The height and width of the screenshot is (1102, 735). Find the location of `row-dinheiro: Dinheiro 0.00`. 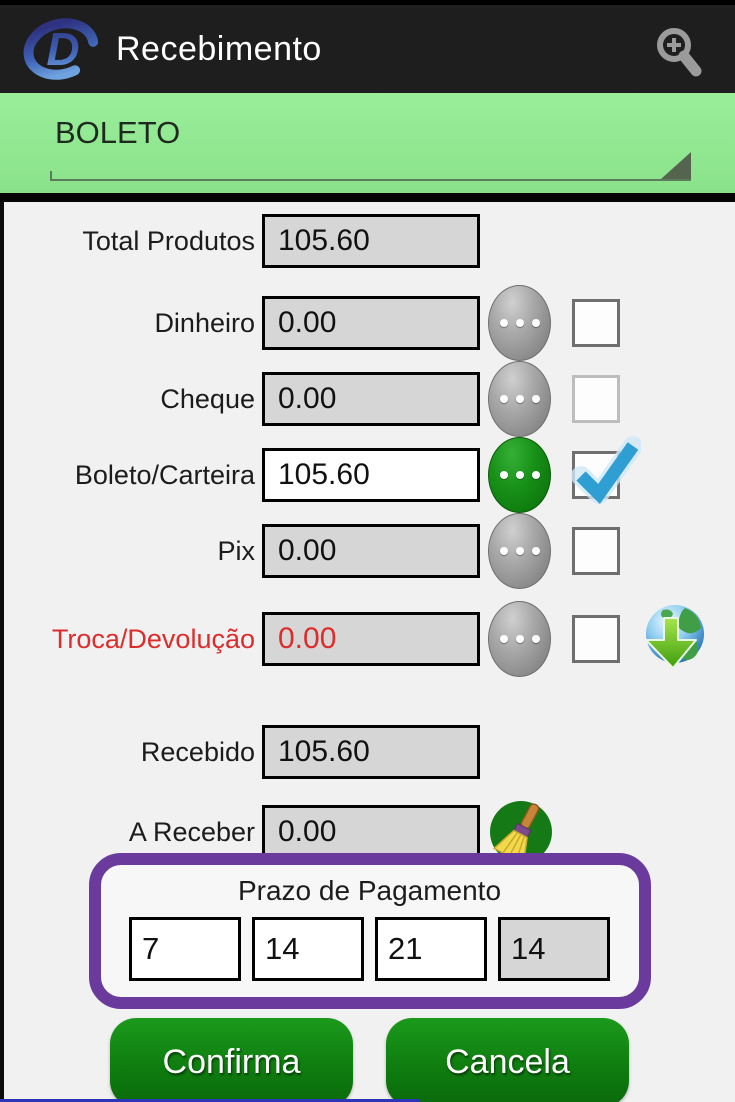

row-dinheiro: Dinheiro 0.00 is located at coordinates (369, 323).